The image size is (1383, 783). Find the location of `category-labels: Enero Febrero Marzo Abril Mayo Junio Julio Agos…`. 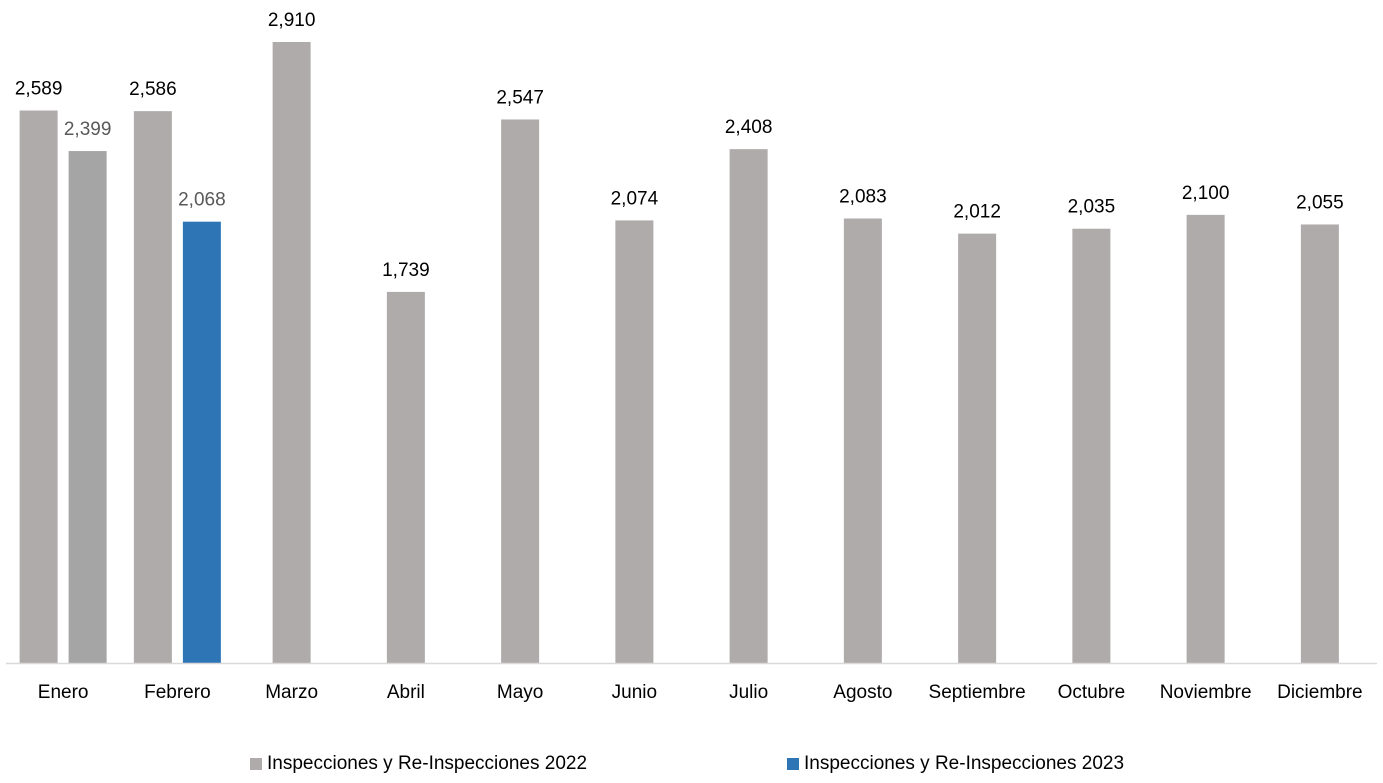

category-labels: Enero Febrero Marzo Abril Mayo Junio Julio Agos… is located at coordinates (700, 692).